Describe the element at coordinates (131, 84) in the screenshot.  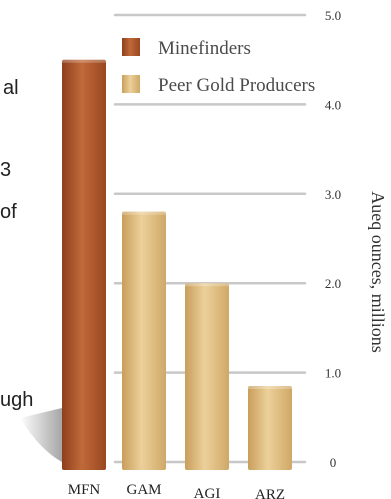
I see `legend-swatch-peer` at that location.